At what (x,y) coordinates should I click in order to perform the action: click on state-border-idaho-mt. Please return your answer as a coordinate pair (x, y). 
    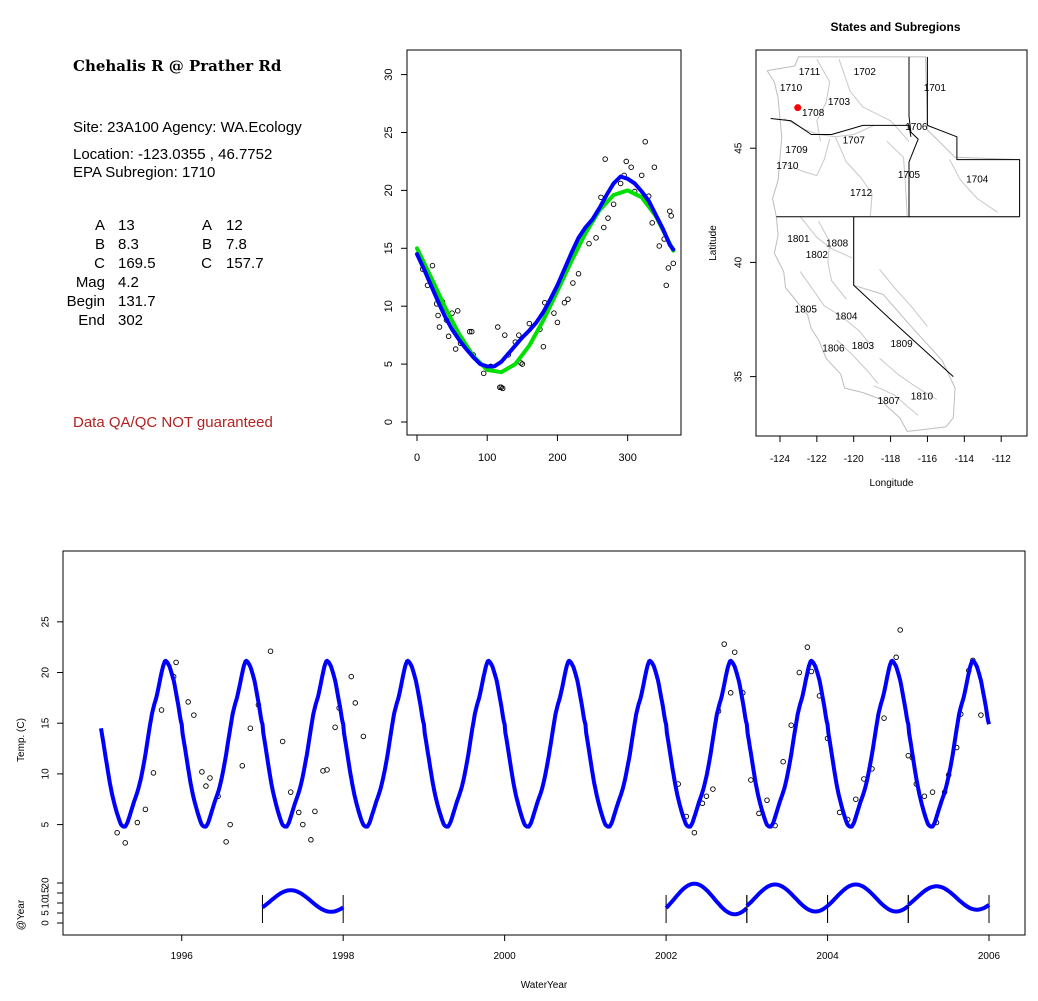
    Looking at the image, I should click on (973, 136).